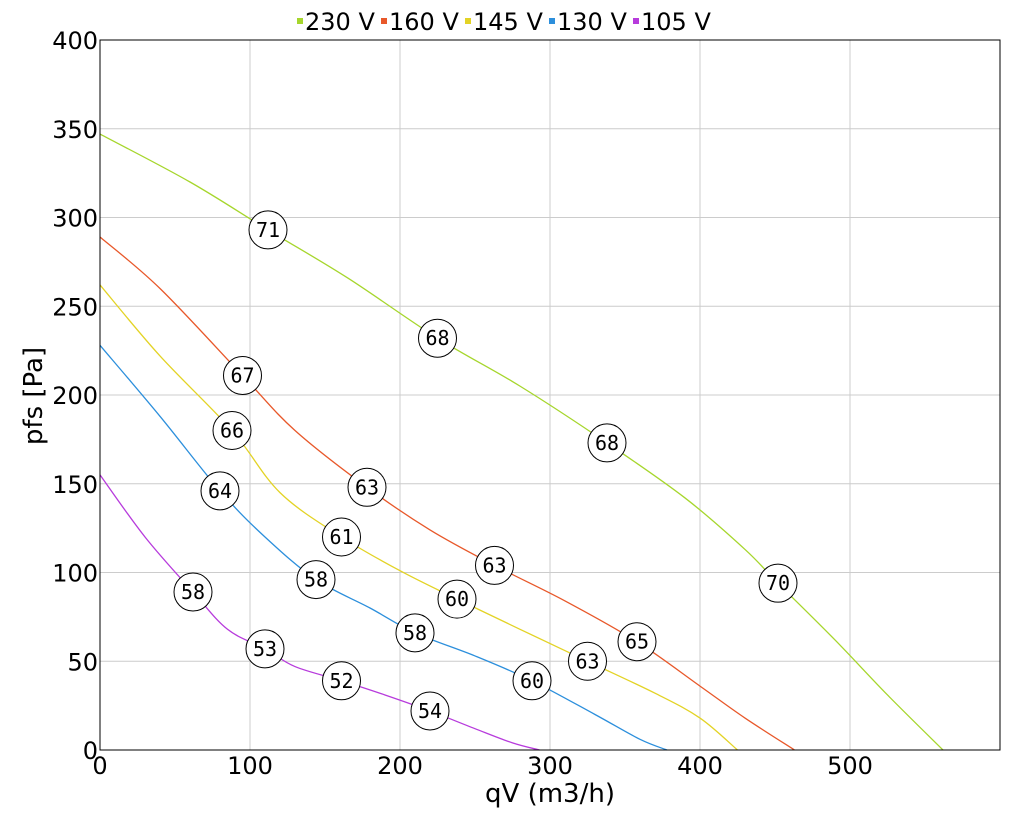  I want to click on y-tick-label: 250, so click(75, 307).